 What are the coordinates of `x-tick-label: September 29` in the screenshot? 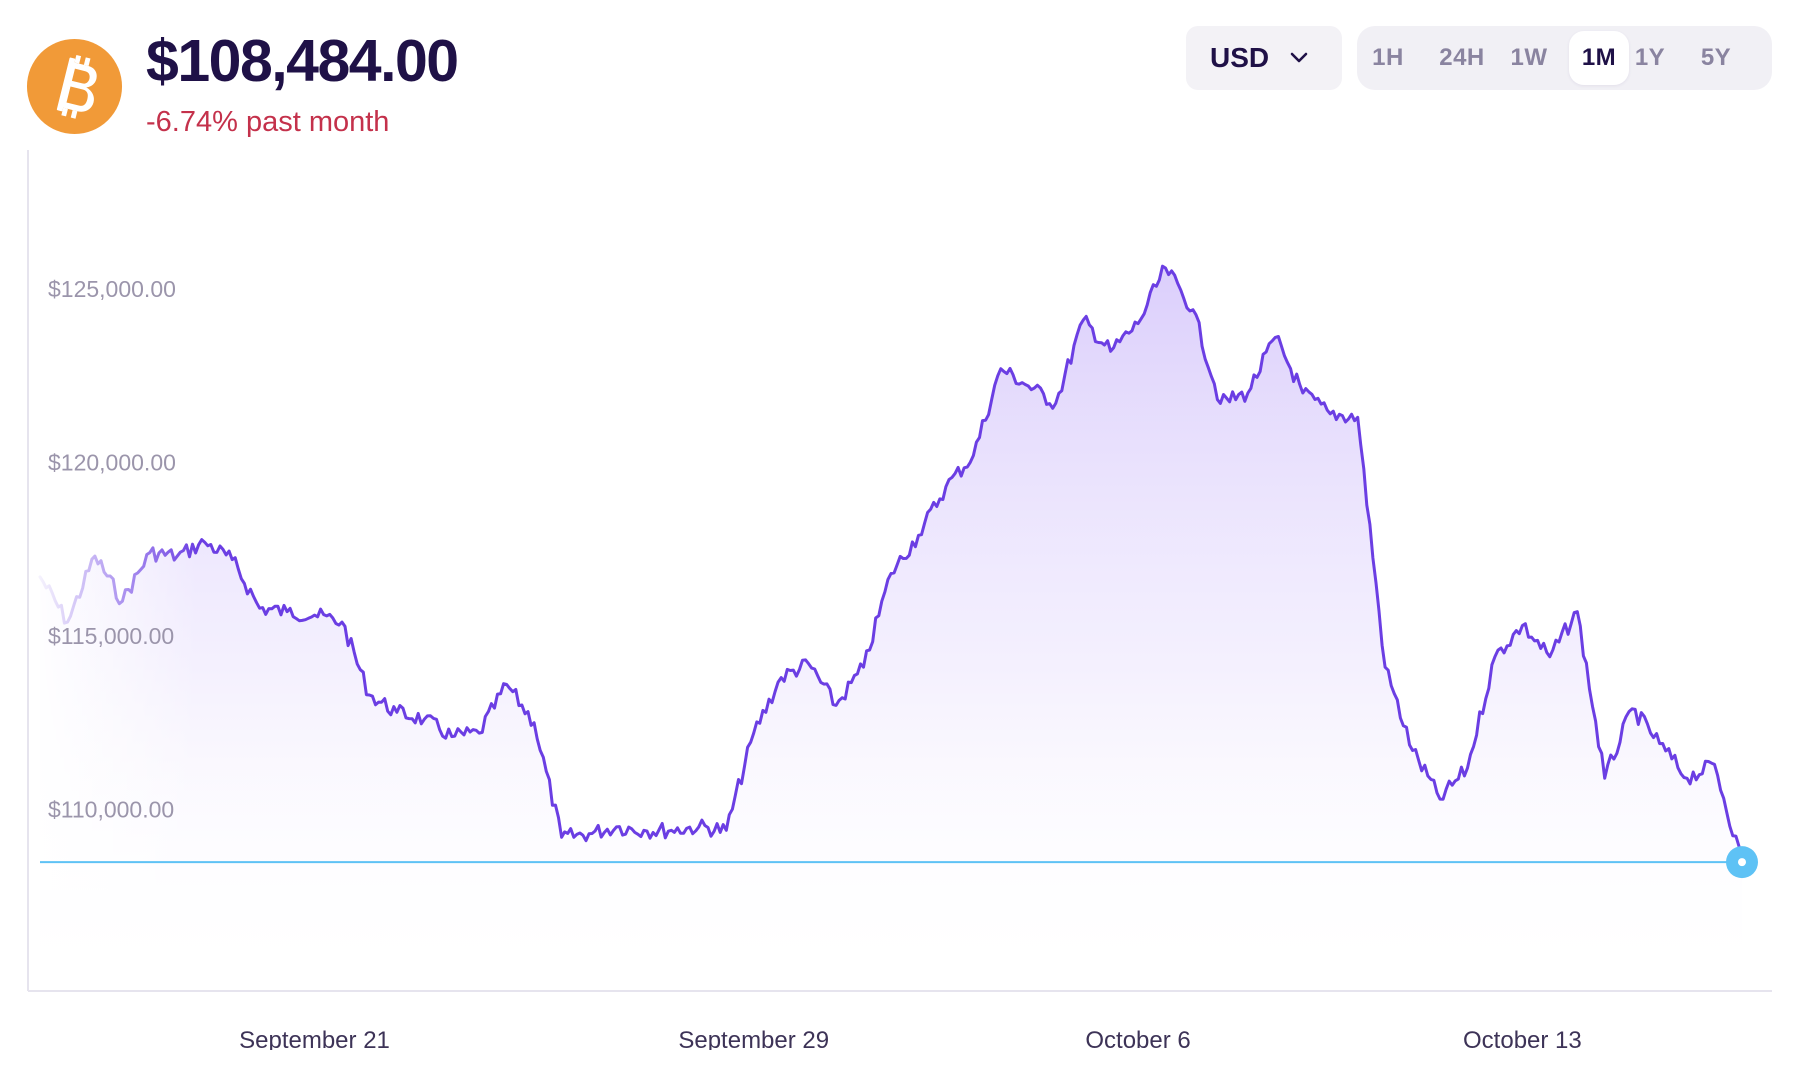 It's located at (753, 1038).